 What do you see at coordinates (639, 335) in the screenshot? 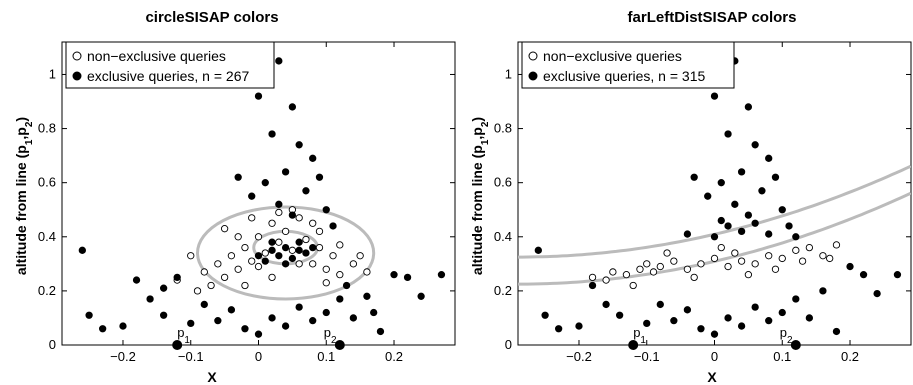
I see `pivot-label: p1` at bounding box center [639, 335].